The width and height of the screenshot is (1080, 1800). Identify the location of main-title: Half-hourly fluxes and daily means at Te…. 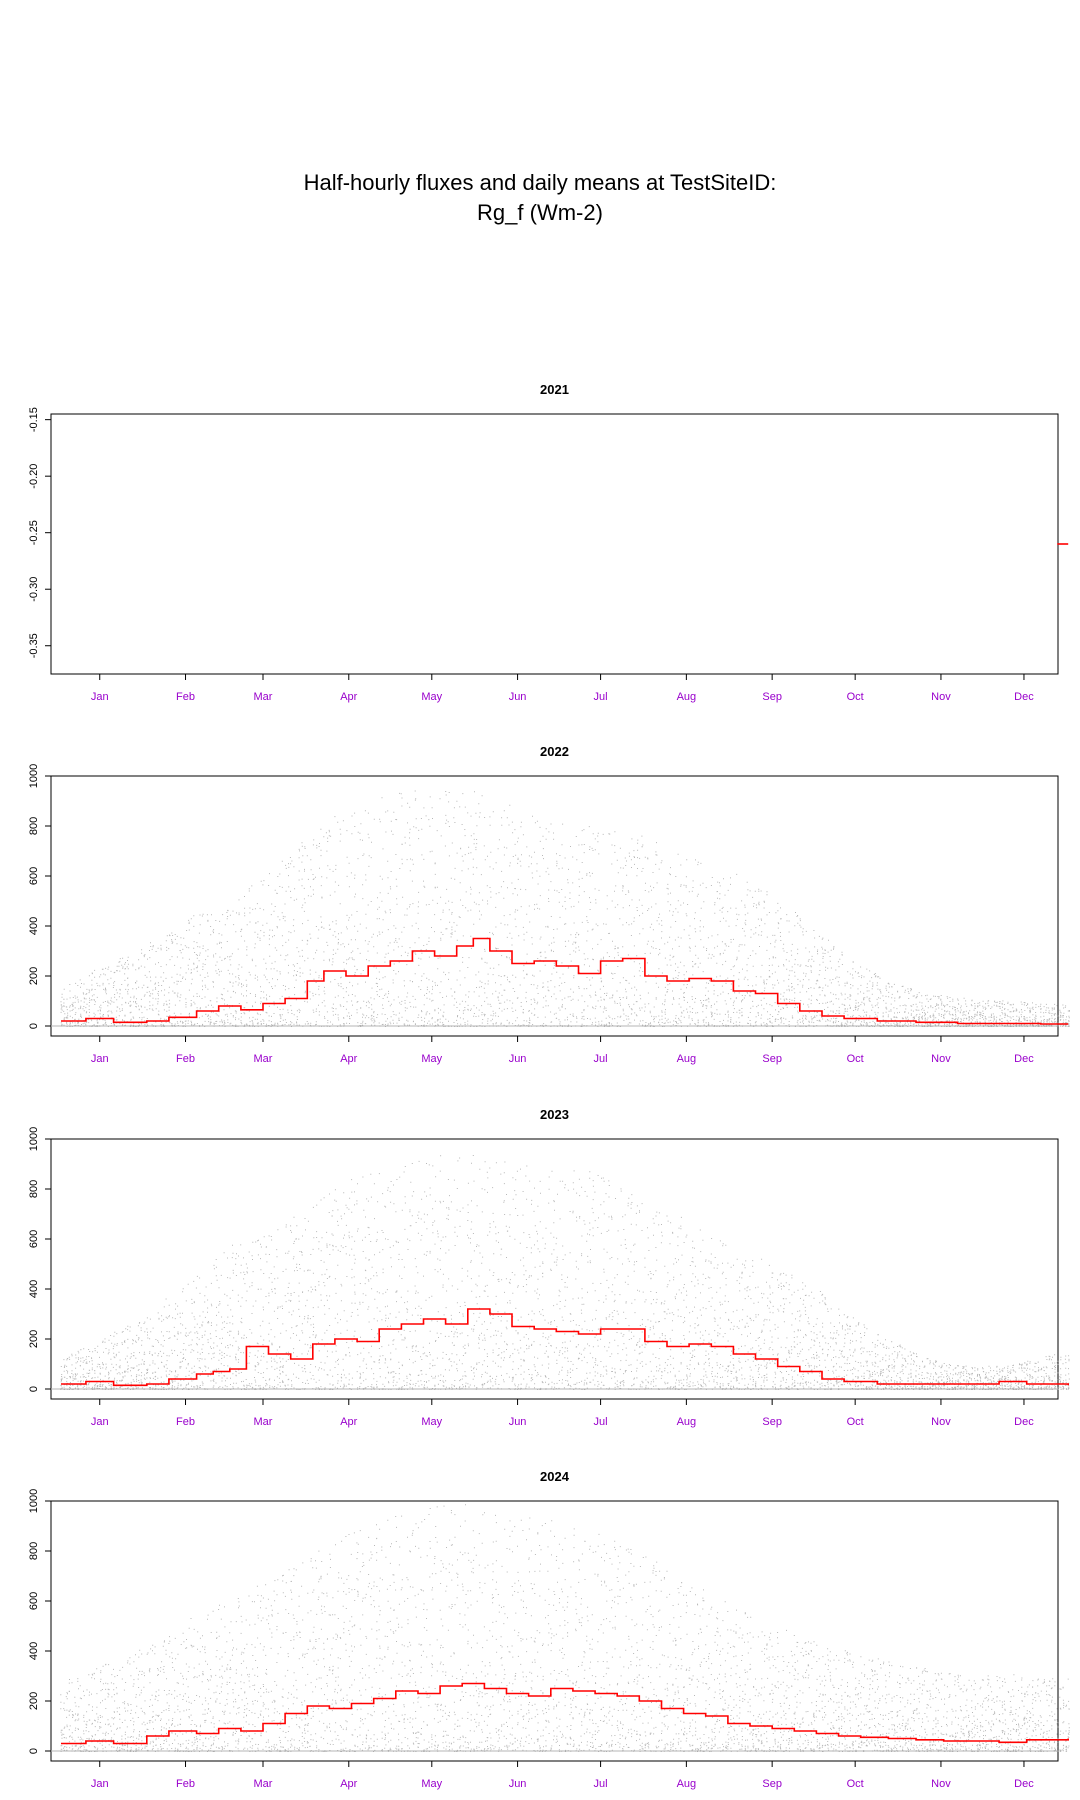
(540, 198).